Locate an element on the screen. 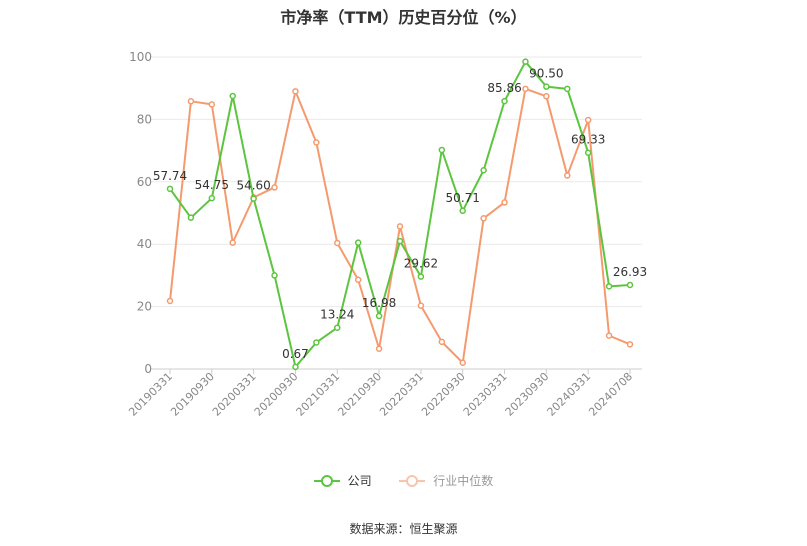  legend-swatch-industry-median is located at coordinates (412, 480).